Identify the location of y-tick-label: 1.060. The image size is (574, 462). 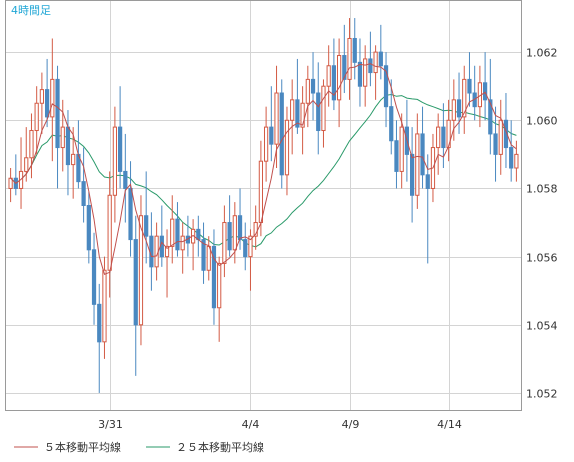
(542, 121).